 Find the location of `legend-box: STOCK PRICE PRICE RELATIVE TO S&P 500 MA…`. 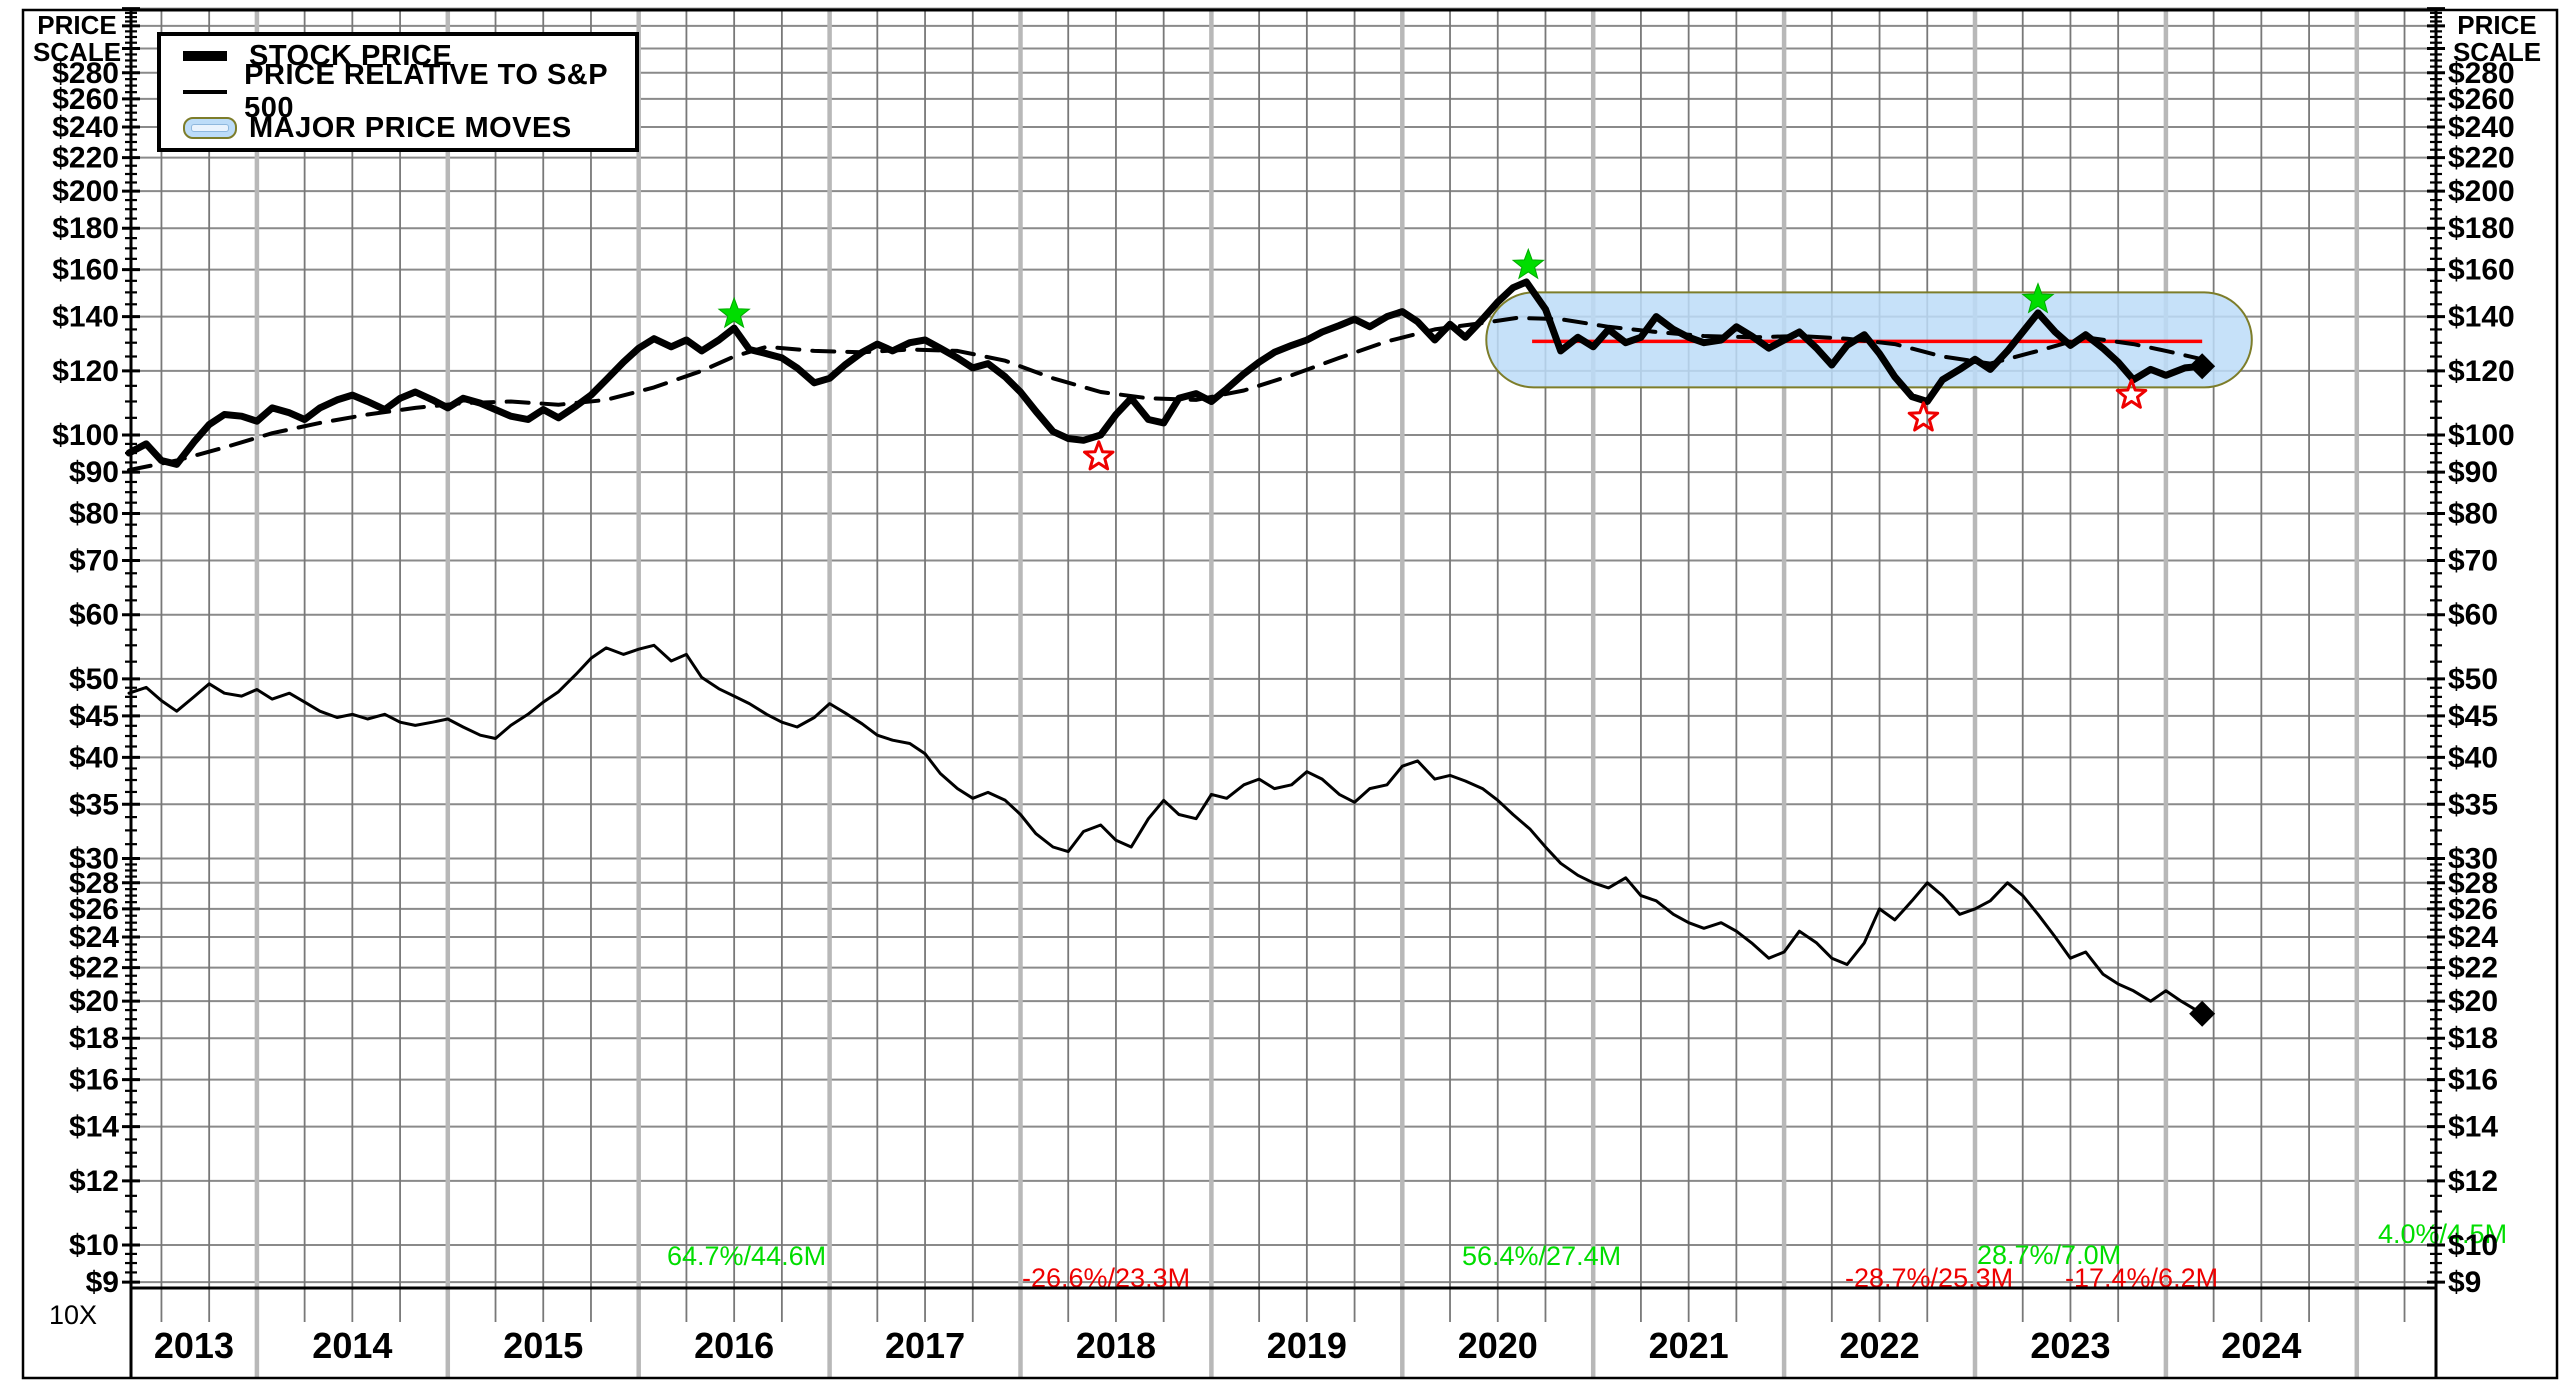

legend-box: STOCK PRICE PRICE RELATIVE TO S&P 500 MA… is located at coordinates (398, 92).